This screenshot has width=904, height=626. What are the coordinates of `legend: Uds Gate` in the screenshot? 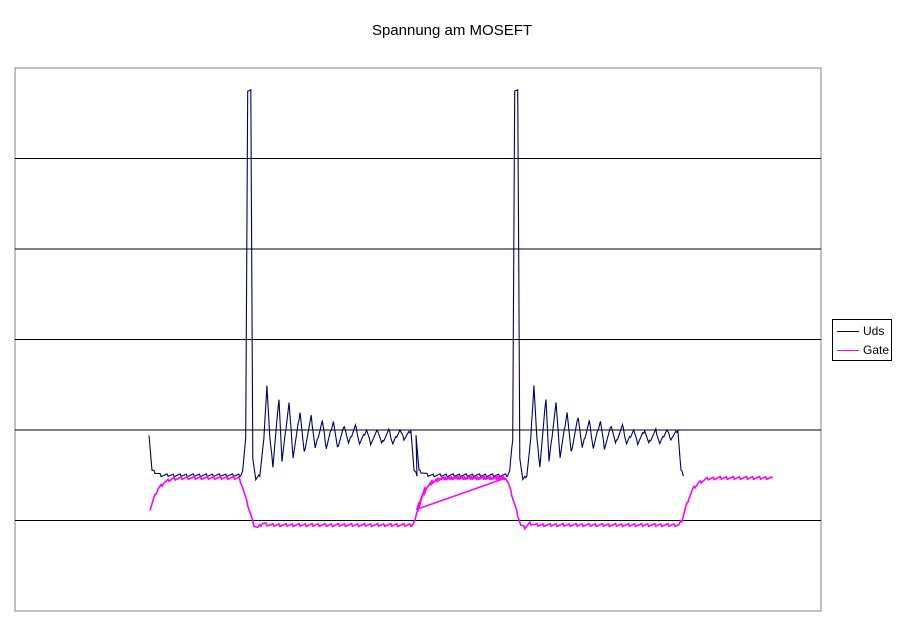 It's located at (862, 340).